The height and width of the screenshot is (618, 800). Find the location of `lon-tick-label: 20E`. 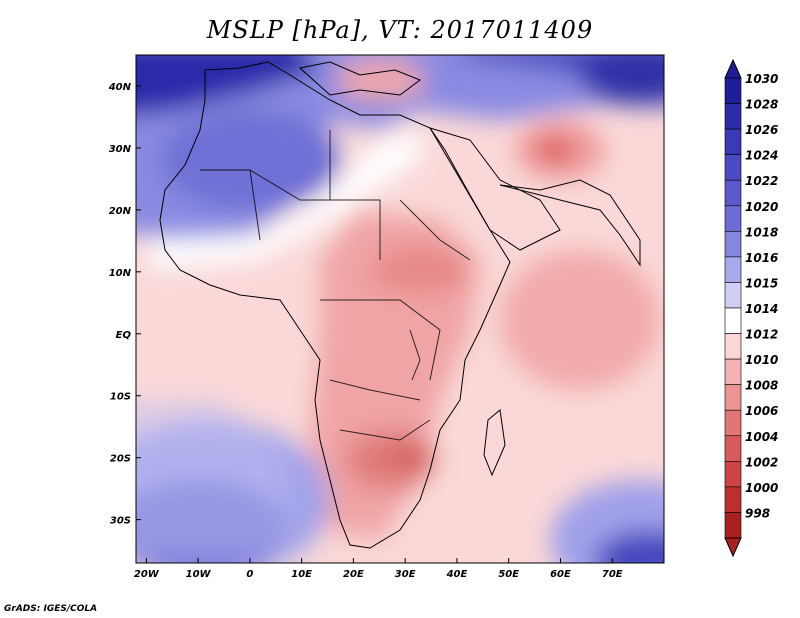

lon-tick-label: 20E is located at coordinates (353, 574).